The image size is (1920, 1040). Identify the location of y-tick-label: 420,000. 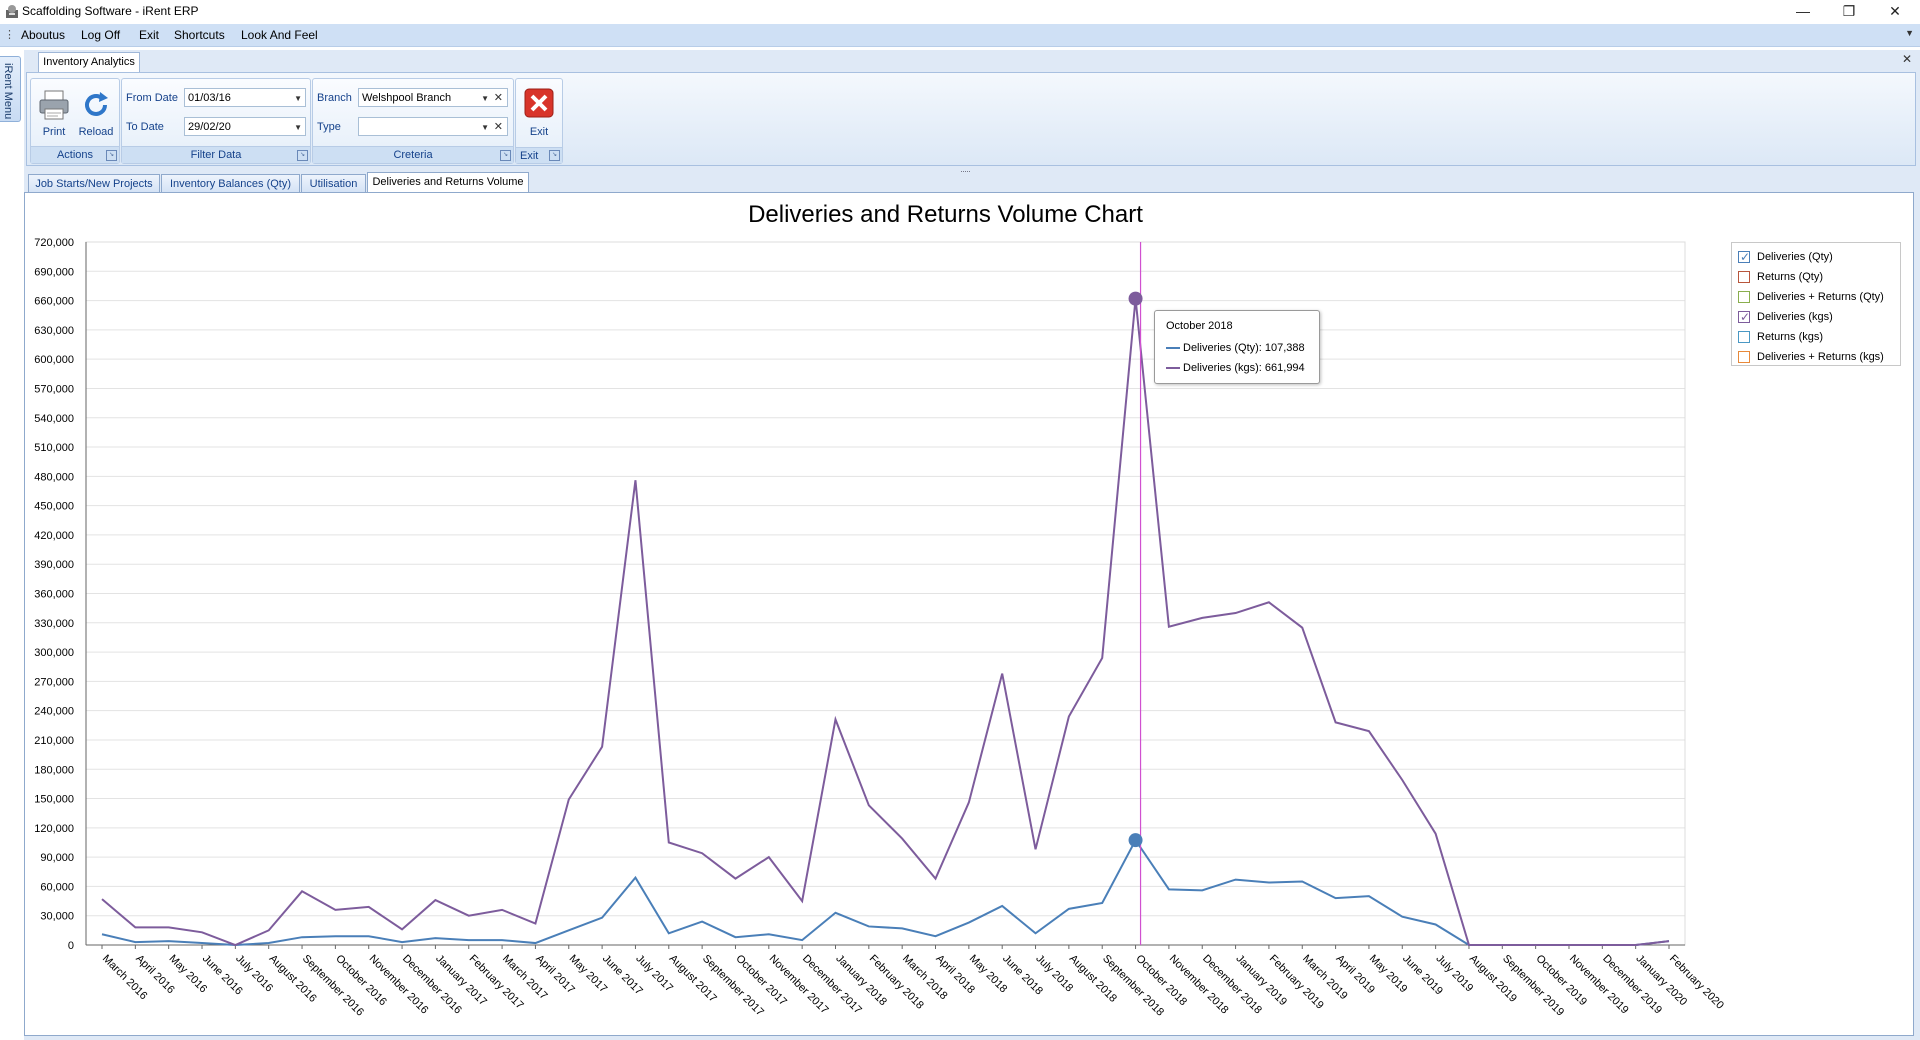
(54, 536).